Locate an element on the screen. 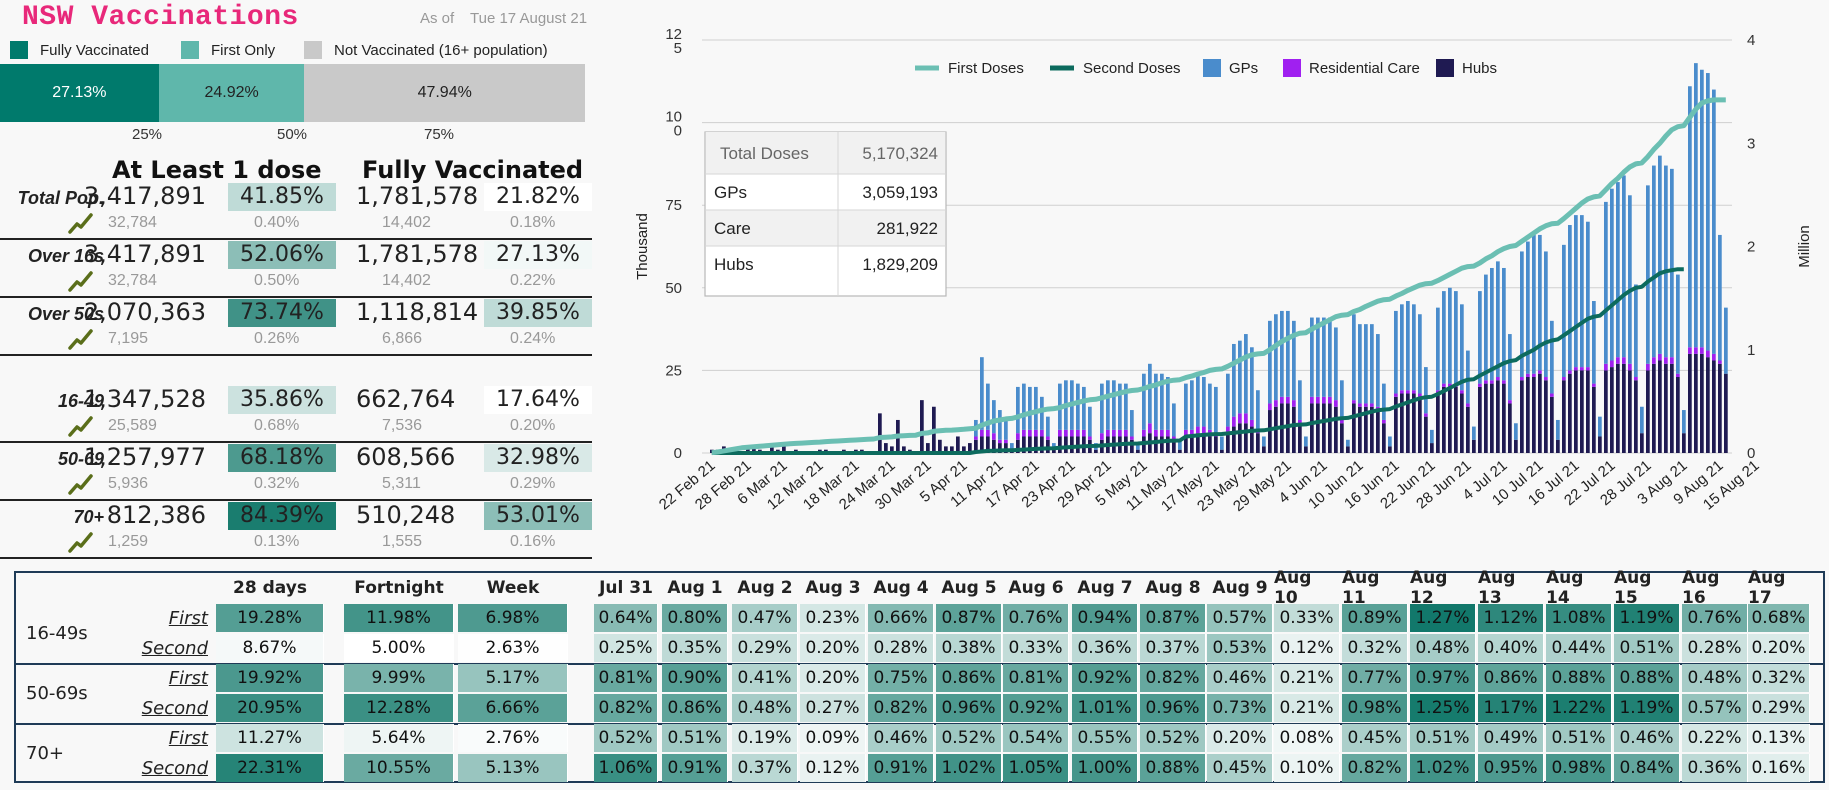  summary-row-label: Total Pop. is located at coordinates (60, 198).